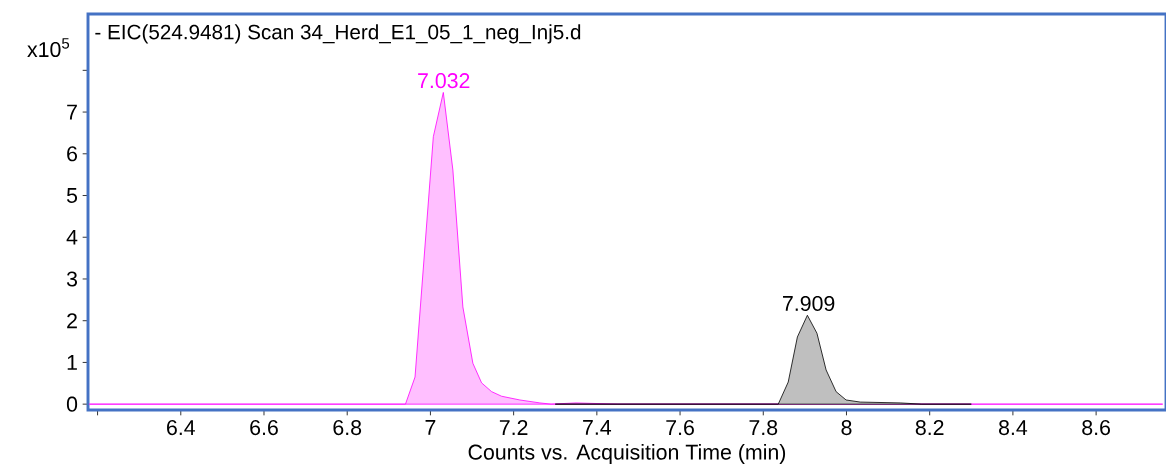 The image size is (1166, 471). I want to click on x-tick-label: 6.6, so click(264, 428).